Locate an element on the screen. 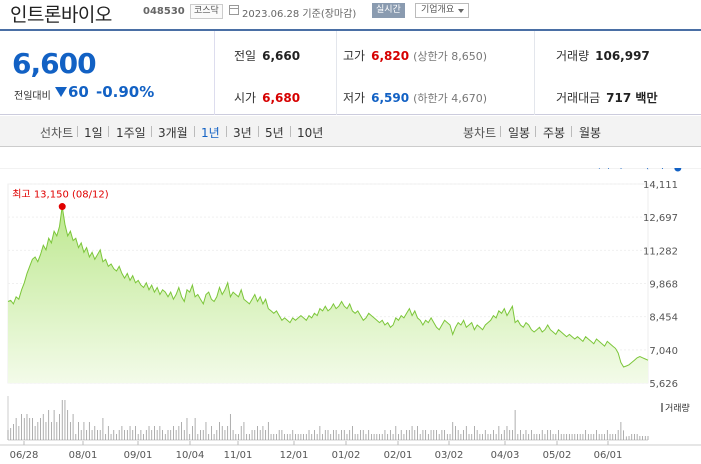  x-tick-label: 01/02 is located at coordinates (346, 455).